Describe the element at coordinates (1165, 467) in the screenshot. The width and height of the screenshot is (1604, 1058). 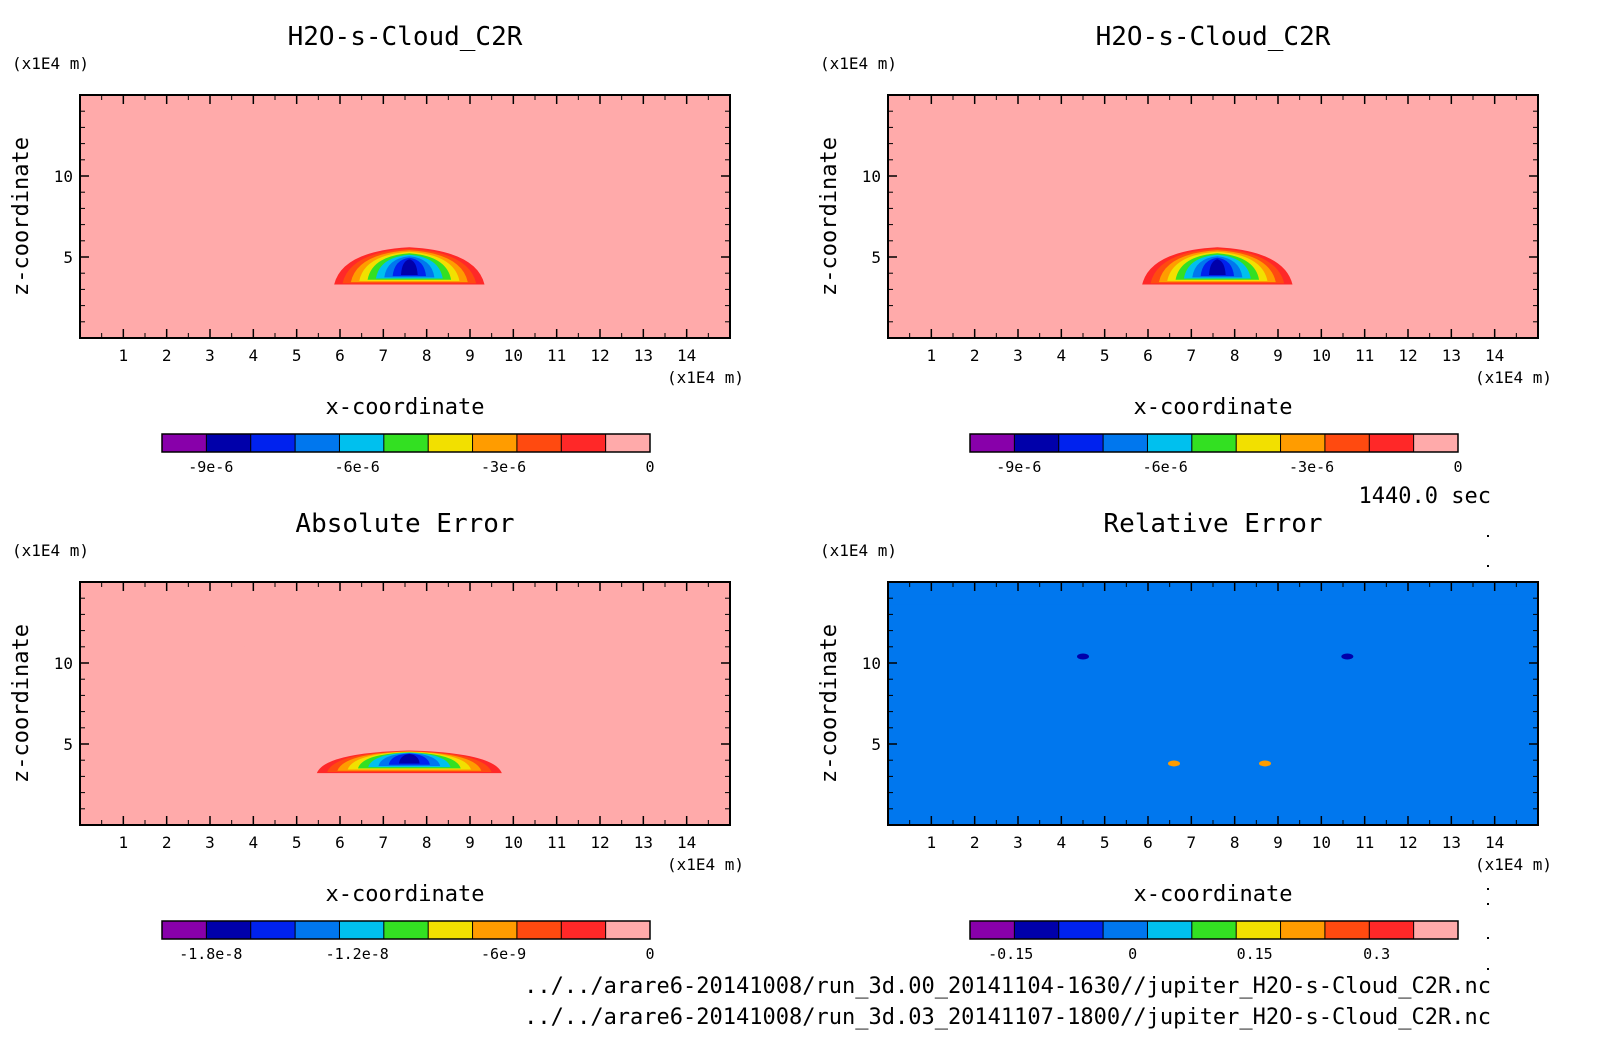
I see `colorbar-tick-label: -6e-6` at that location.